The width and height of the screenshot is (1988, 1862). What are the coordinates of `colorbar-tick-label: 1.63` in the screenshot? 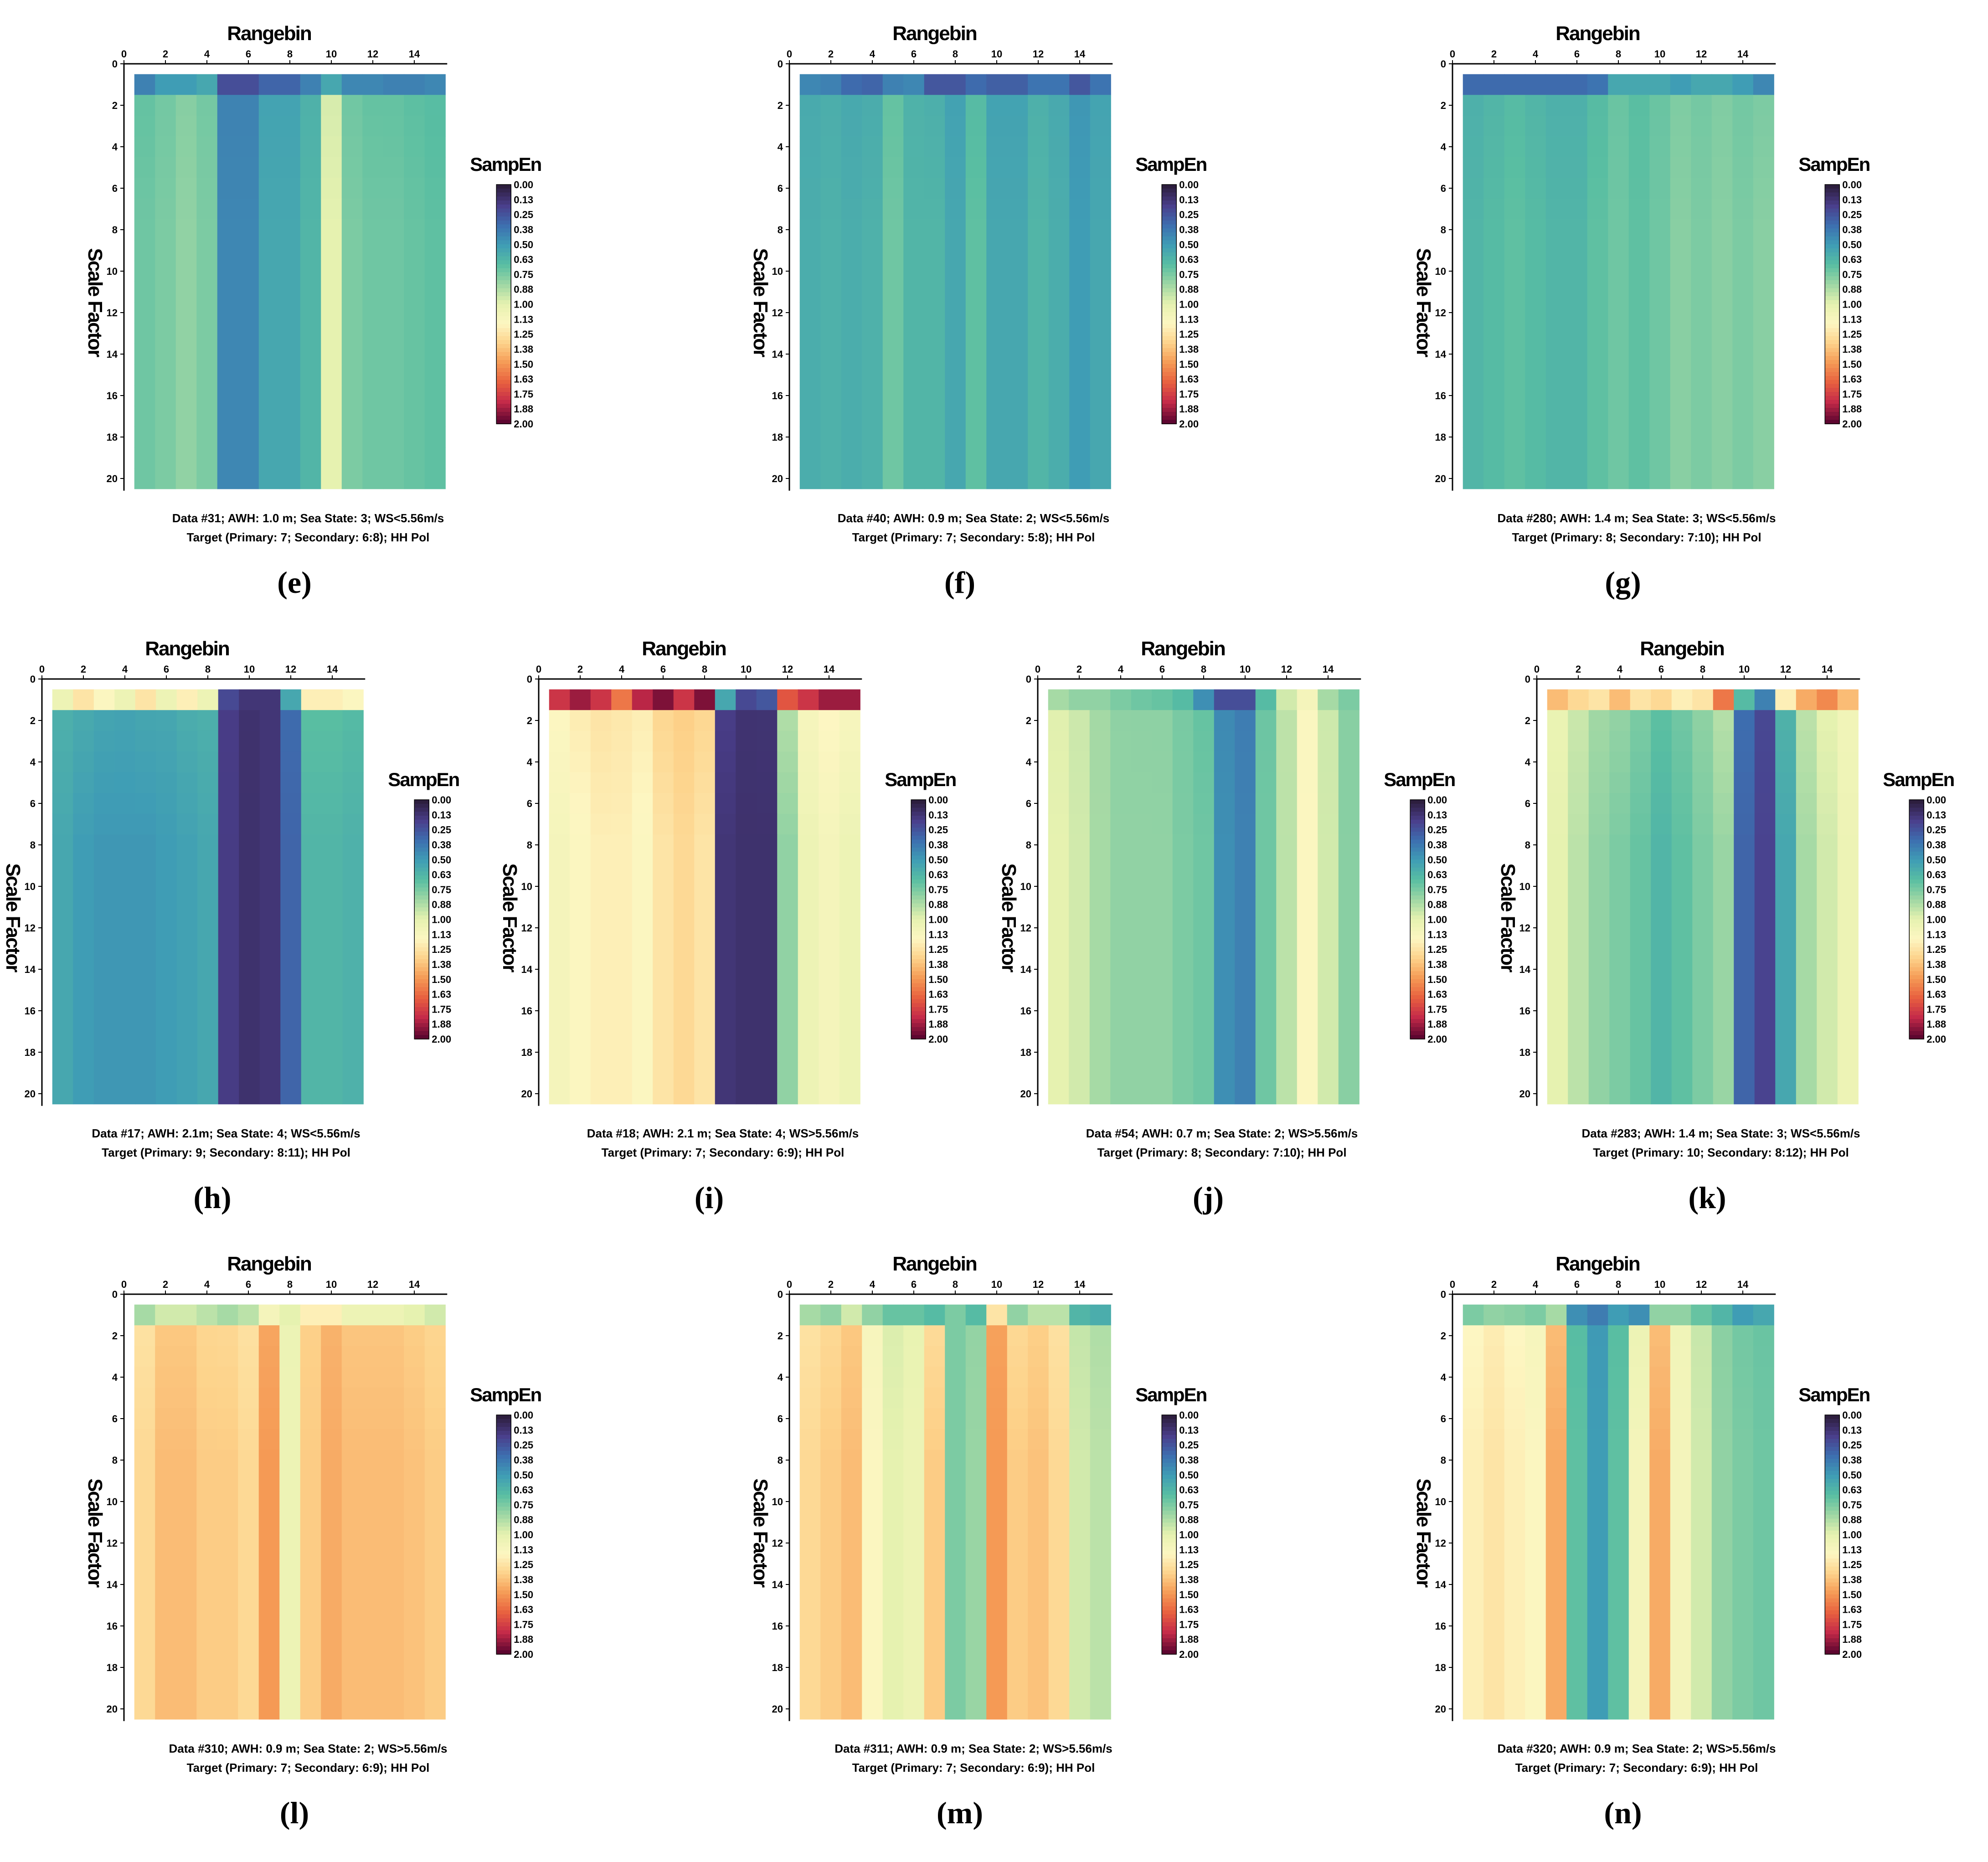 It's located at (1437, 994).